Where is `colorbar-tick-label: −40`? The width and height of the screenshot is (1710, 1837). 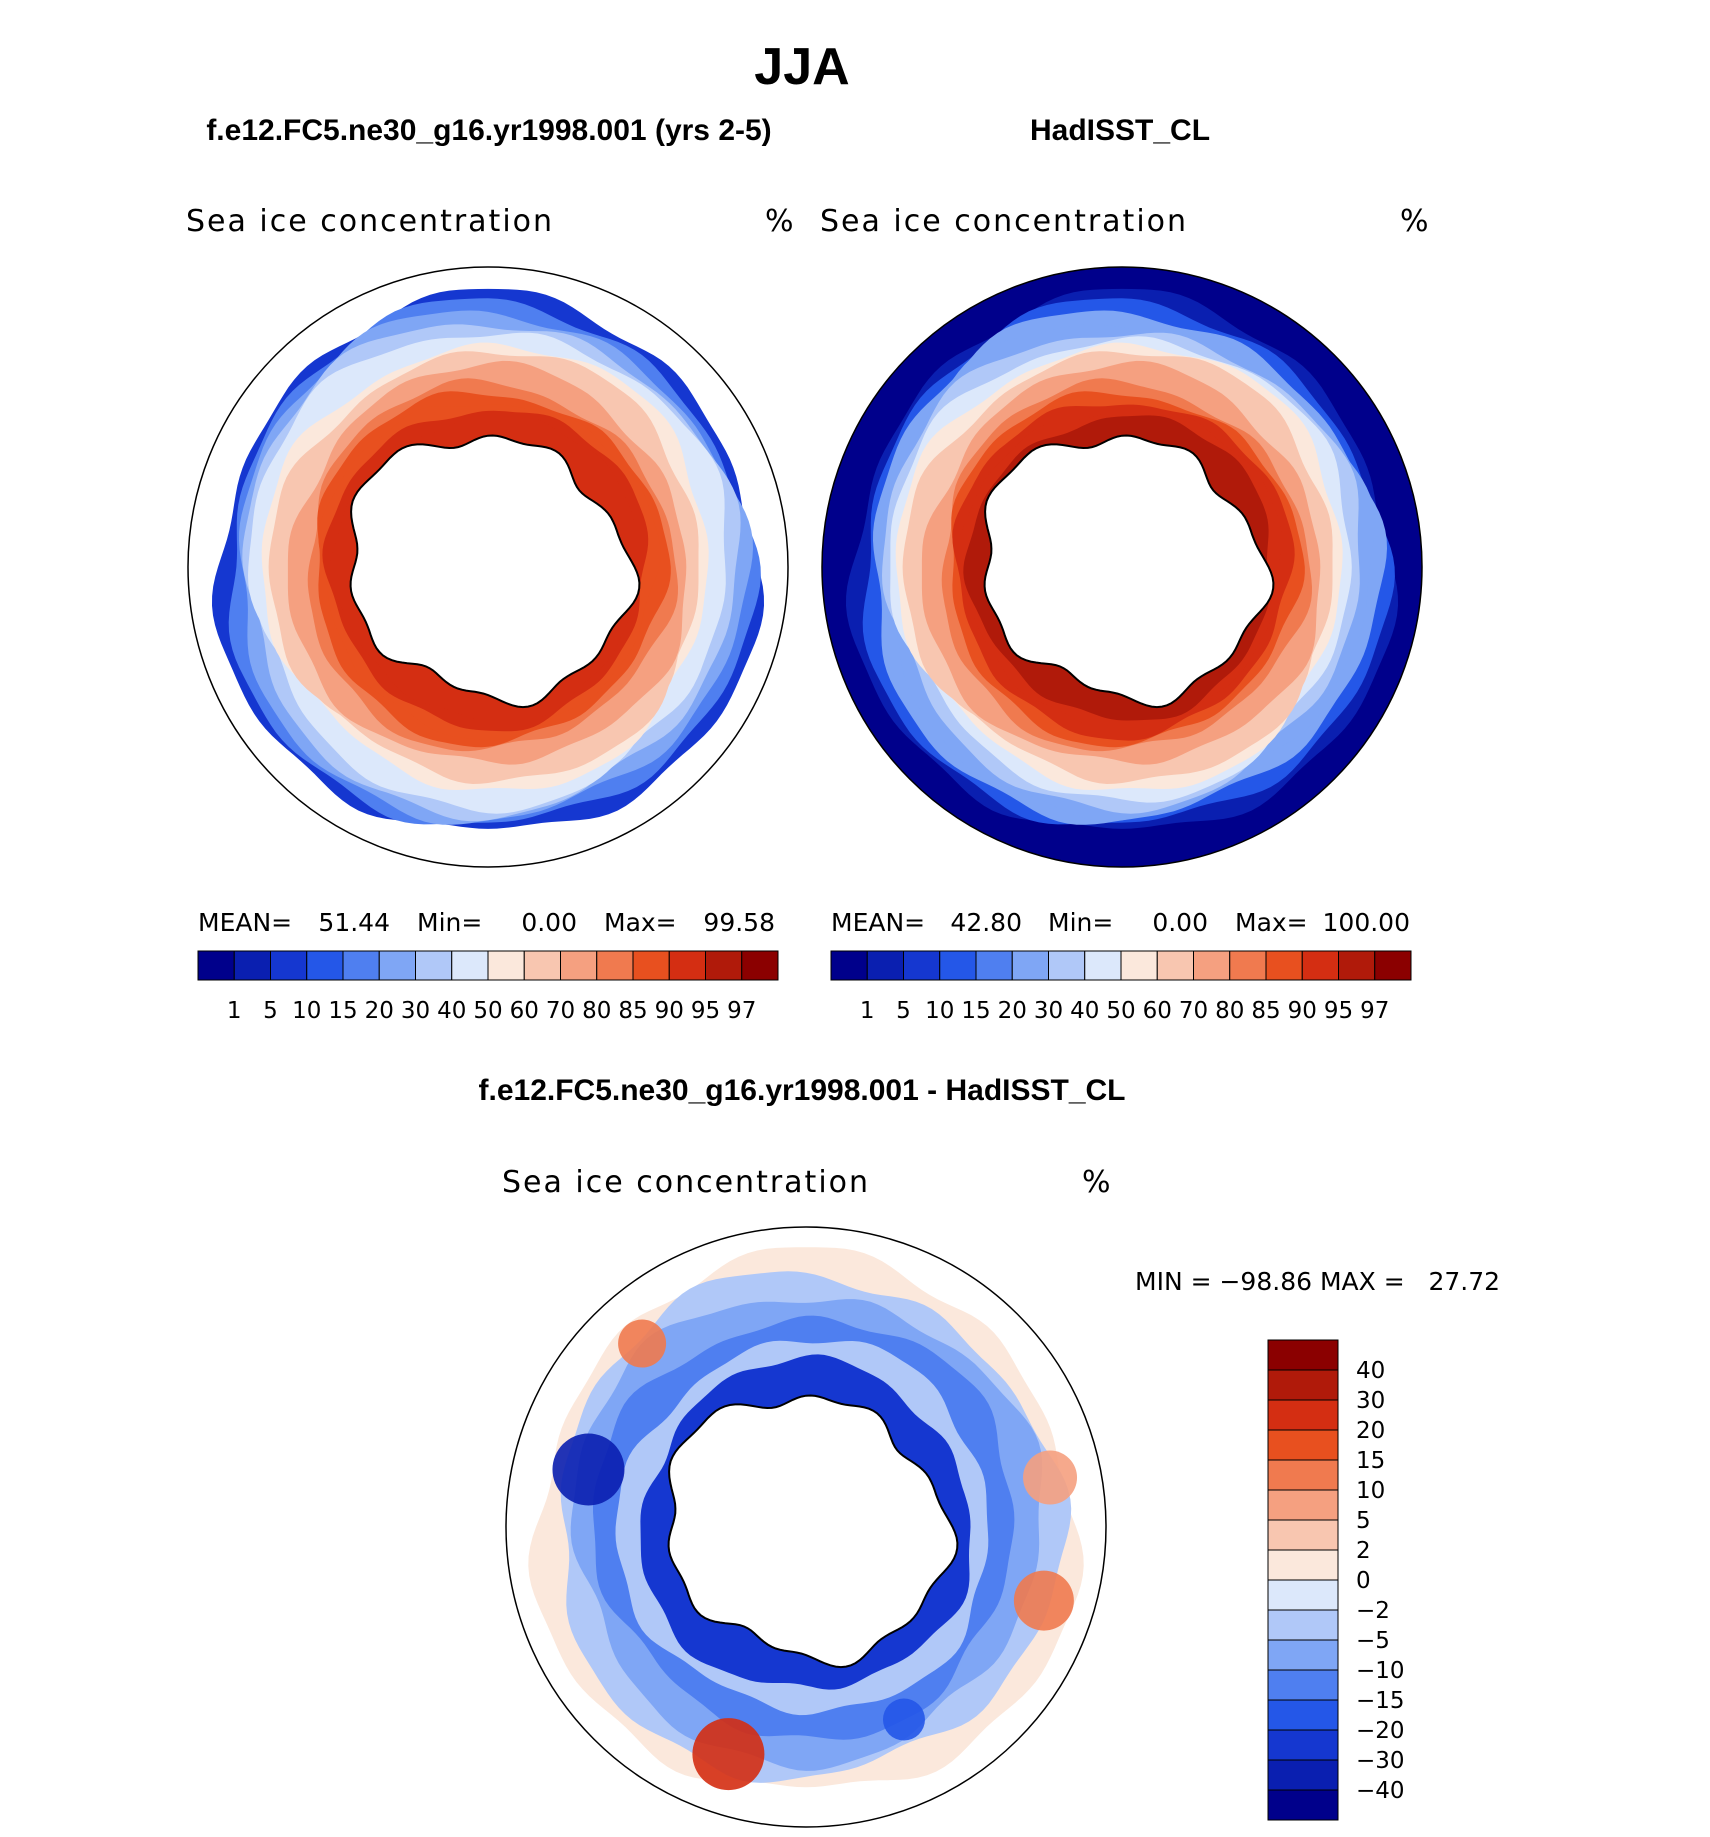
colorbar-tick-label: −40 is located at coordinates (1380, 1791).